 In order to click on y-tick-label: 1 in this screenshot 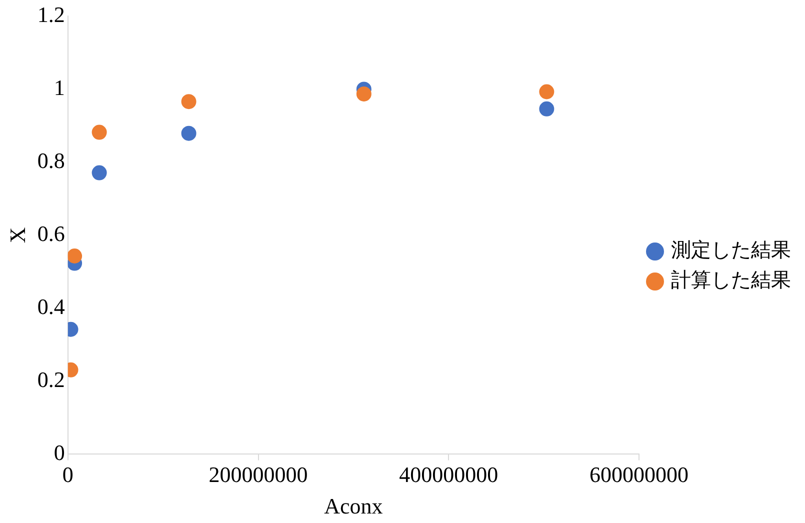, I will do `click(59, 87)`.